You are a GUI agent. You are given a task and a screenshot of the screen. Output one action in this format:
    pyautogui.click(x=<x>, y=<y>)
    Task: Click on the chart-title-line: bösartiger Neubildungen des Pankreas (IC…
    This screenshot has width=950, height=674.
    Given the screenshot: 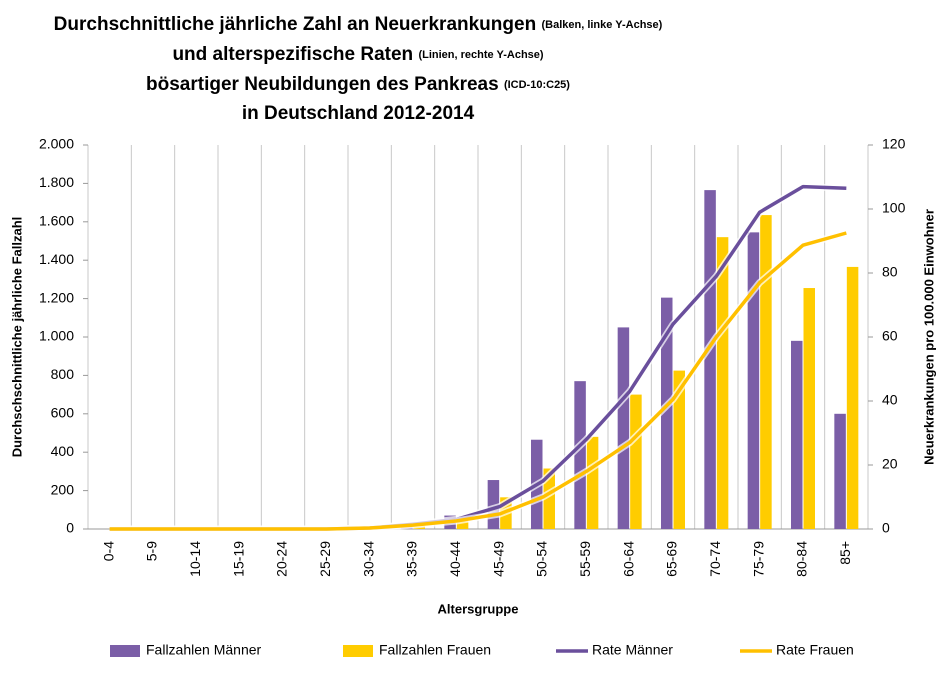 What is the action you would take?
    pyautogui.click(x=358, y=84)
    